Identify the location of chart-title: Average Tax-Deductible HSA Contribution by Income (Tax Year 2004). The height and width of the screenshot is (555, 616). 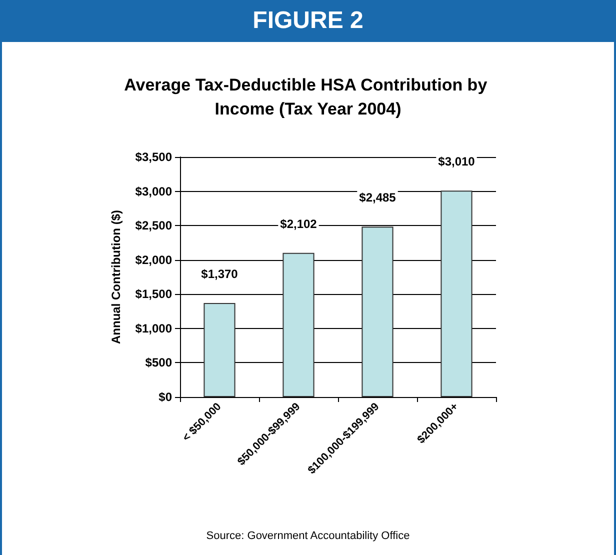
(308, 97).